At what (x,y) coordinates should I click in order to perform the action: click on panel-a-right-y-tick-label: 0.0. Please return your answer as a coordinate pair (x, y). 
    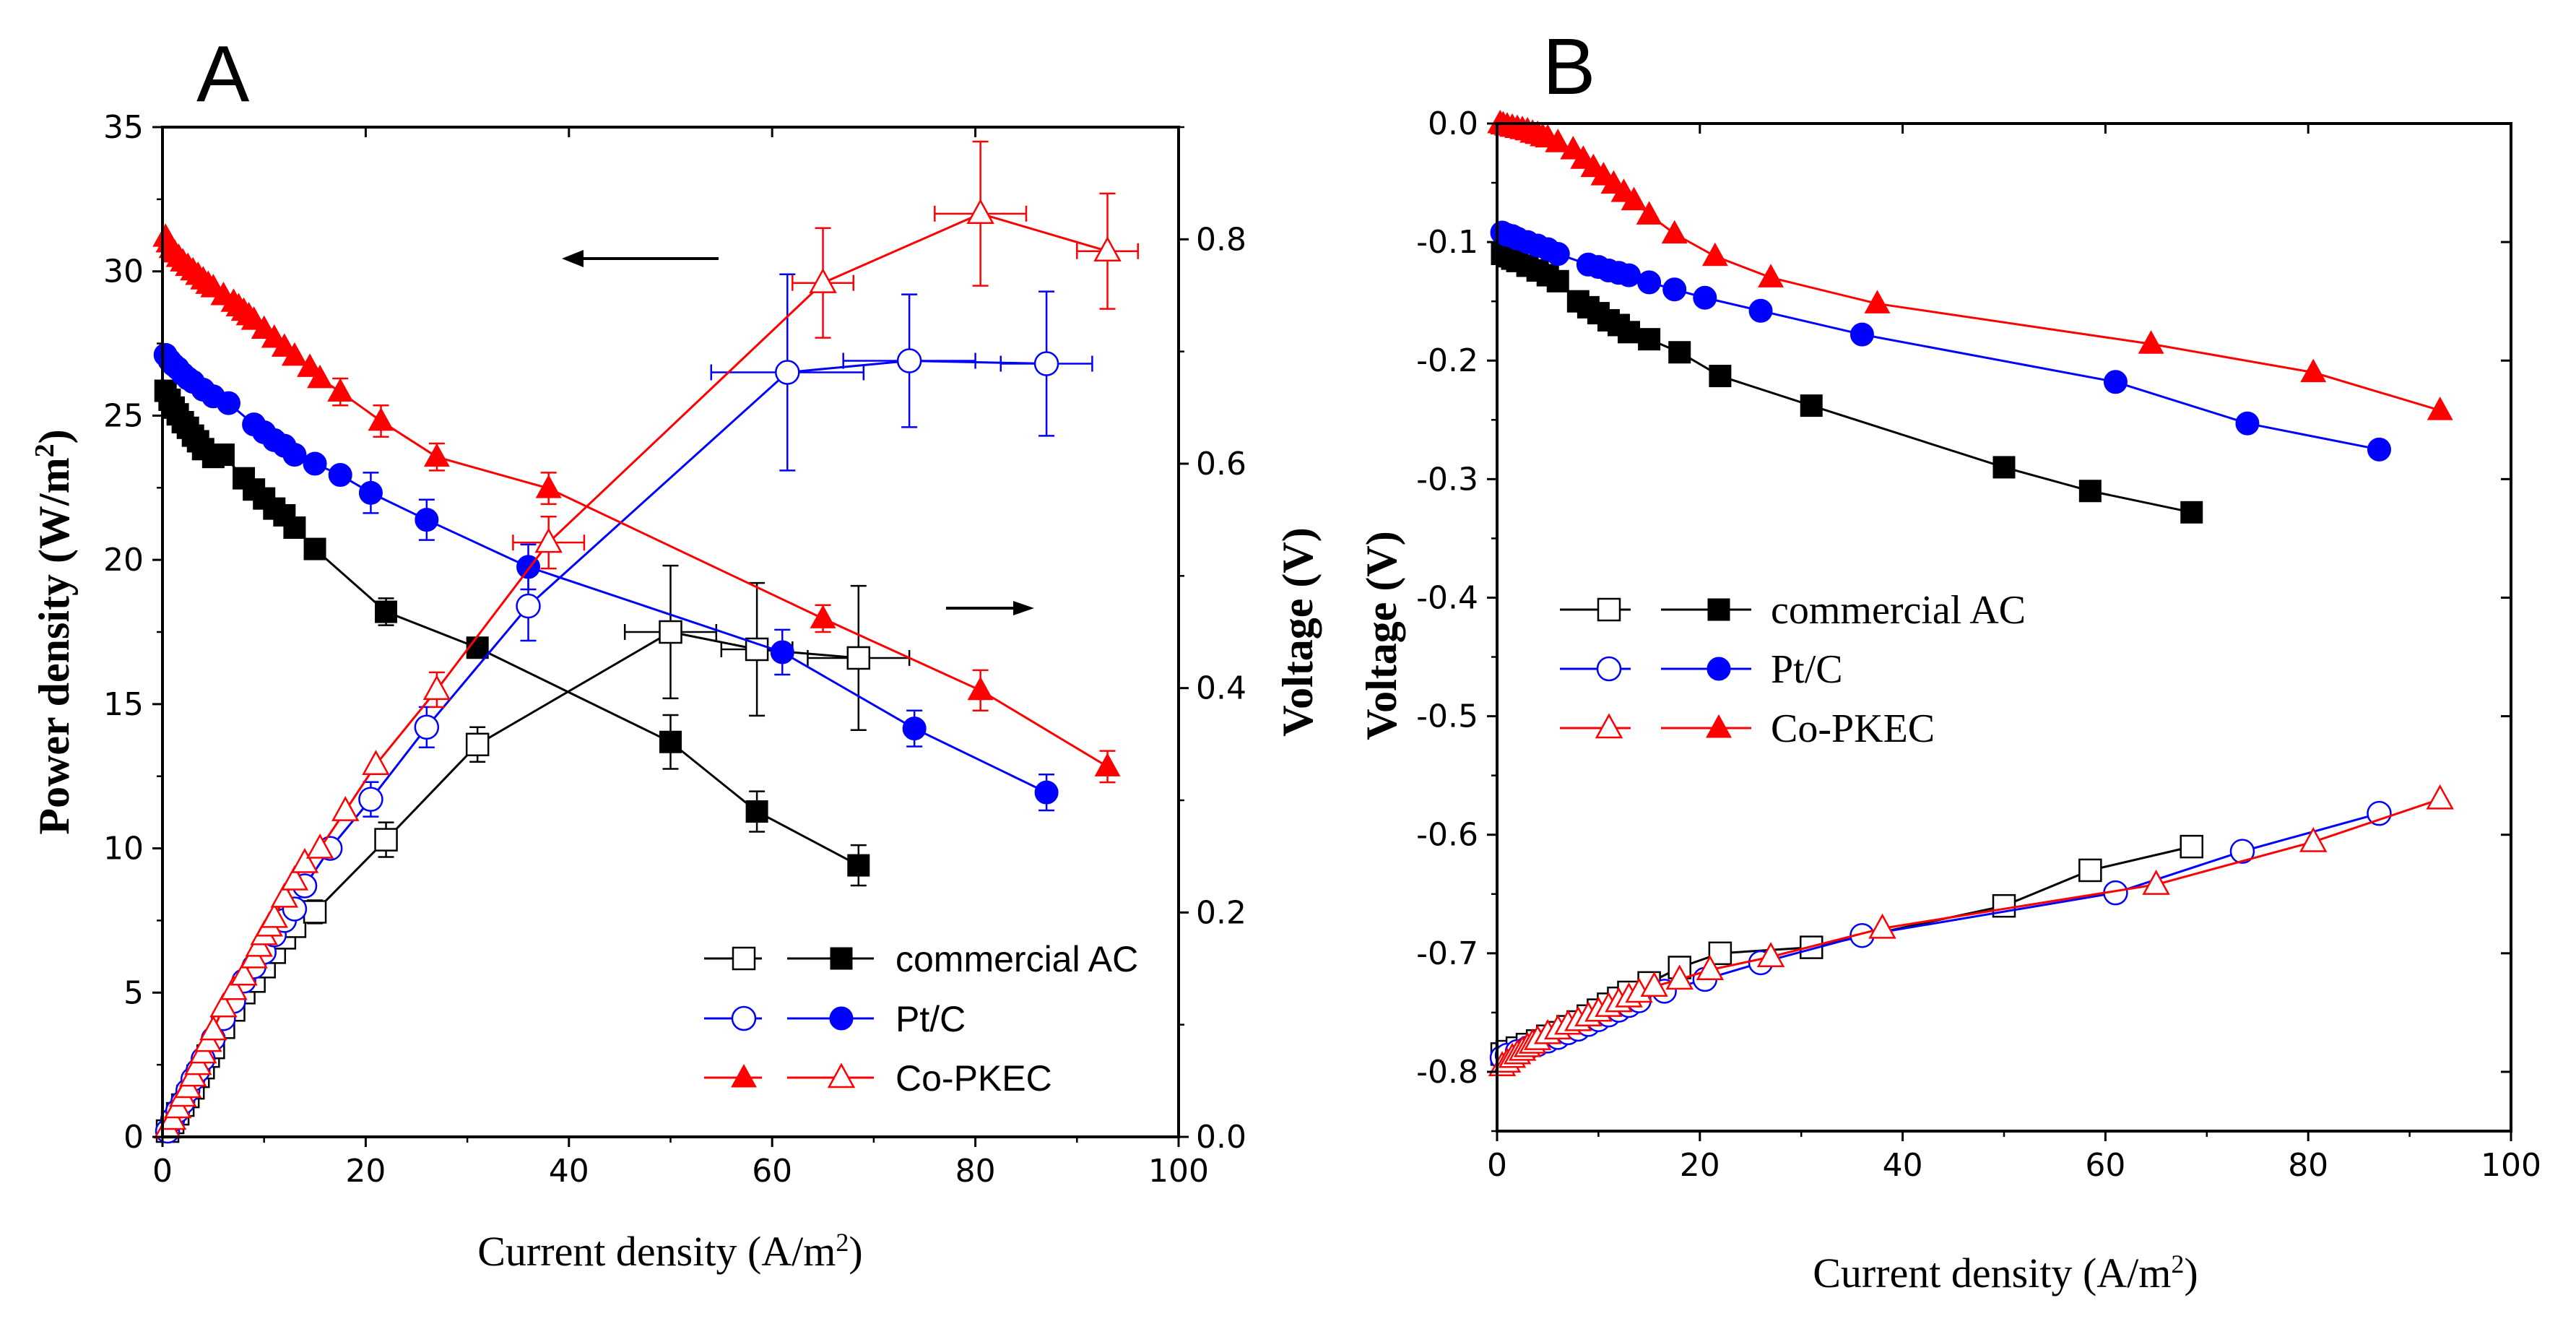
    Looking at the image, I should click on (1221, 1137).